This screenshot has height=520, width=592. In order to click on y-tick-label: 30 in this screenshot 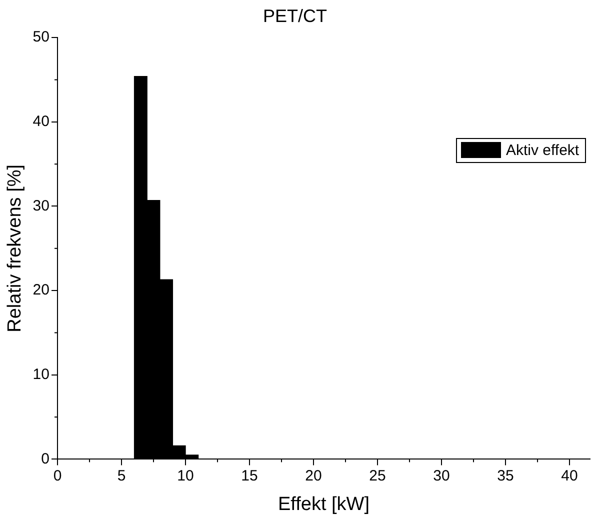, I will do `click(41, 205)`.